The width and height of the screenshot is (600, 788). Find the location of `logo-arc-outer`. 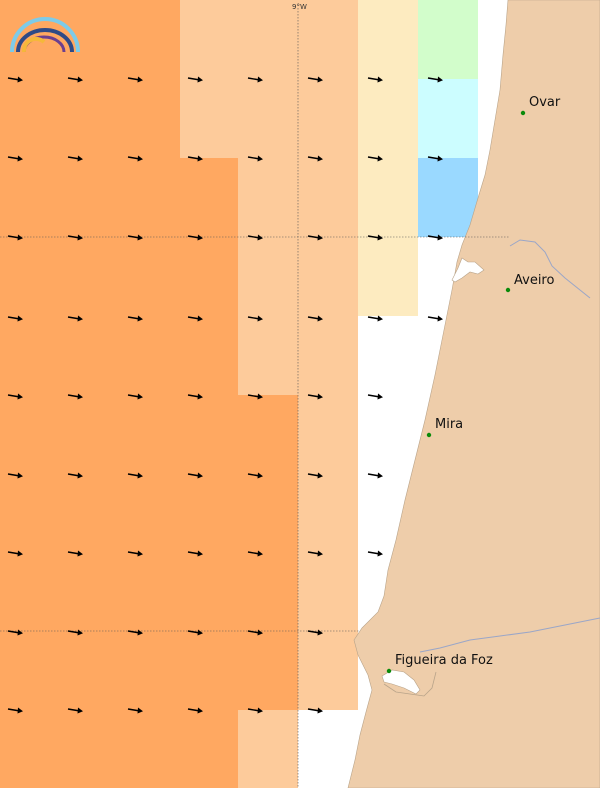

logo-arc-outer is located at coordinates (45, 35).